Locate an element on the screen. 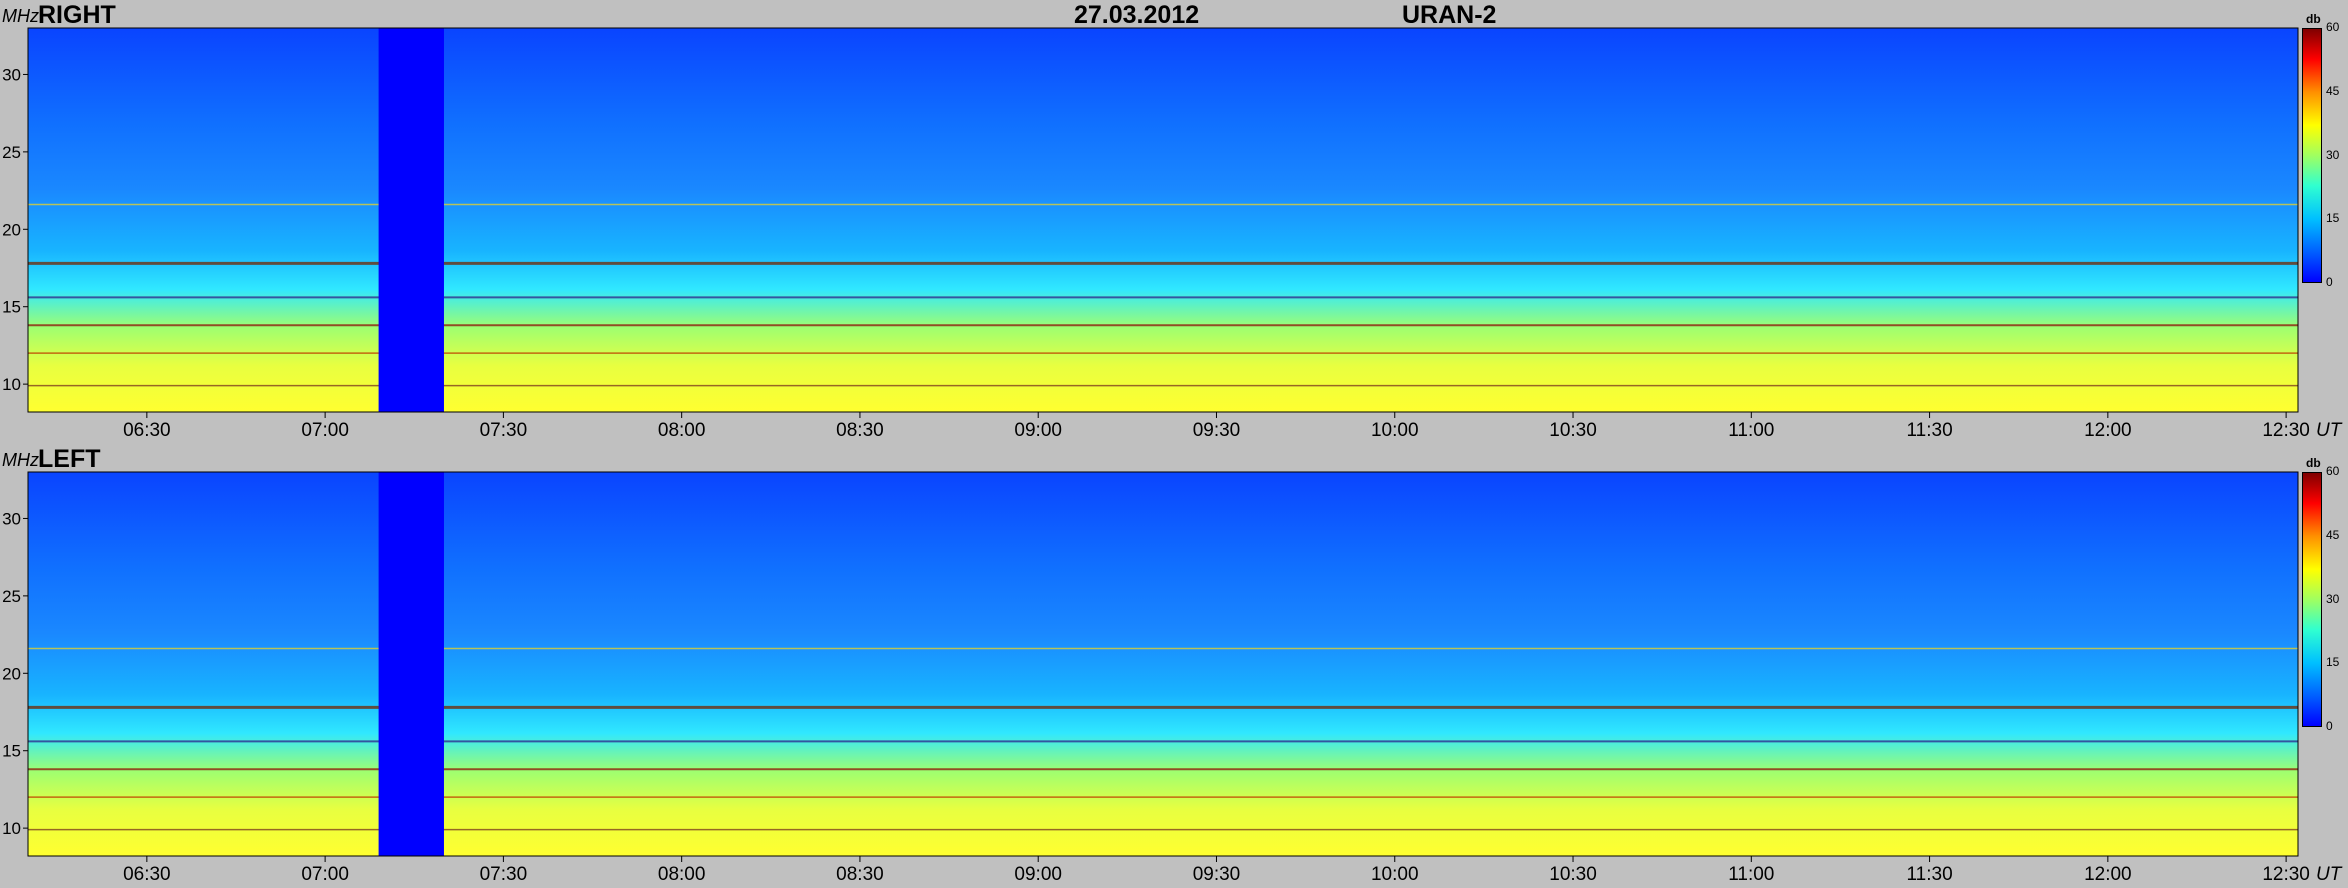 This screenshot has height=888, width=2348. panel-title: RIGHT is located at coordinates (77, 15).